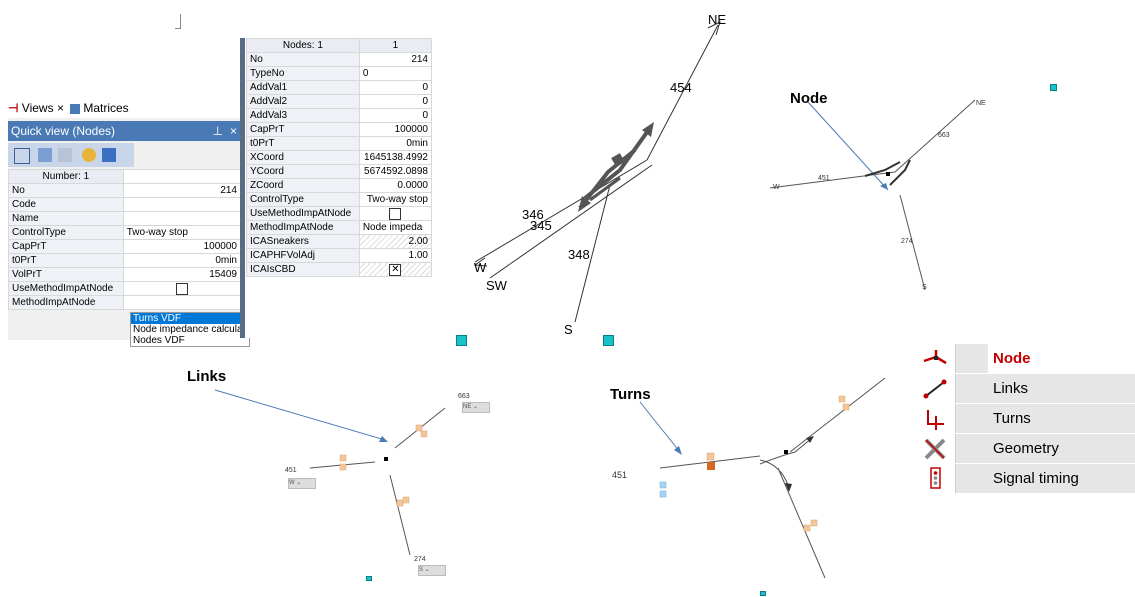 The height and width of the screenshot is (597, 1135). Describe the element at coordinates (75, 108) in the screenshot. I see `matrix-icon` at that location.